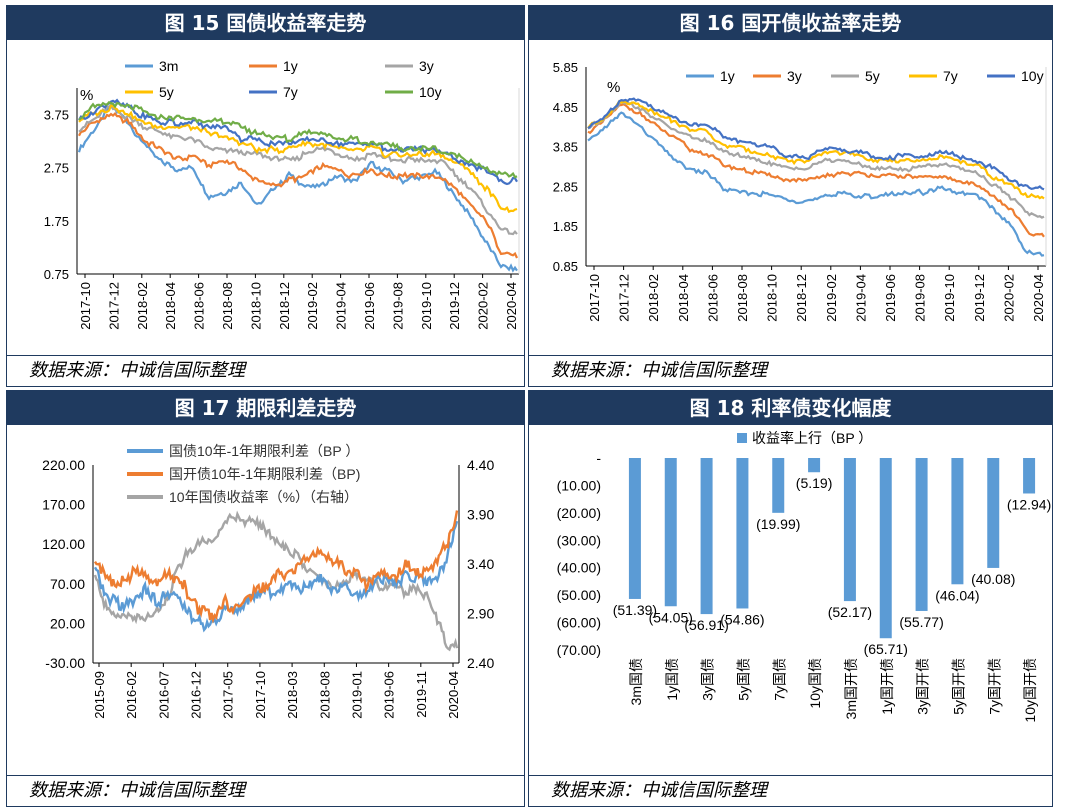 This screenshot has width=1080, height=812. I want to click on y-tick-label: 1.75, so click(56, 221).